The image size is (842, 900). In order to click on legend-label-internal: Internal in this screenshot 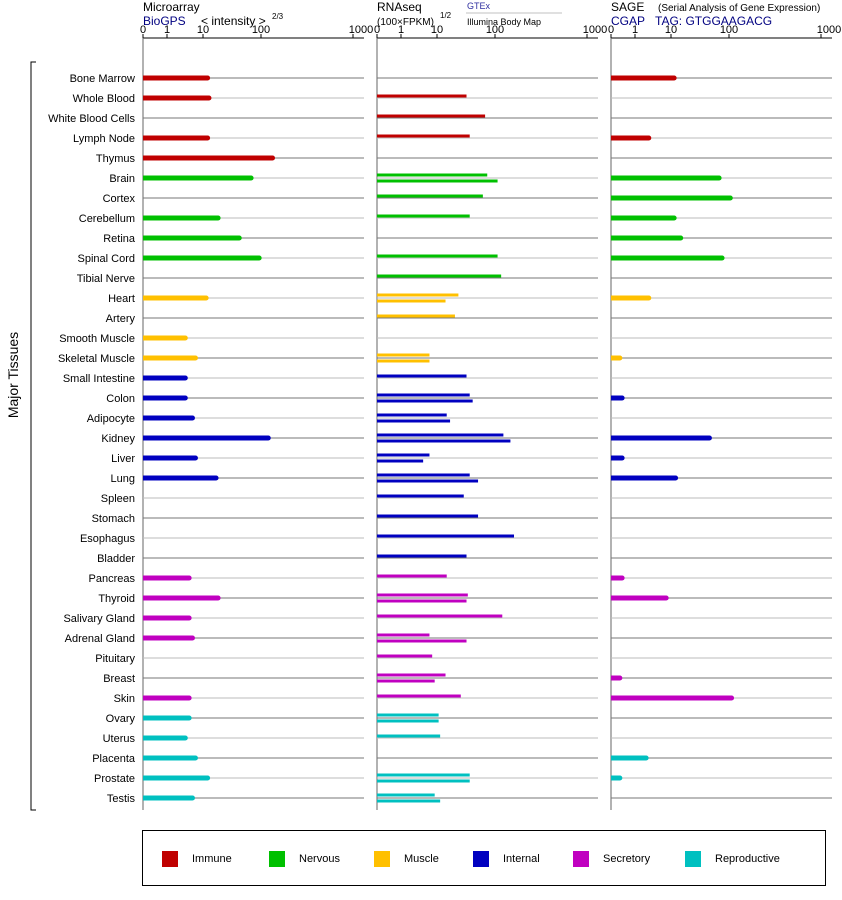, I will do `click(521, 859)`.